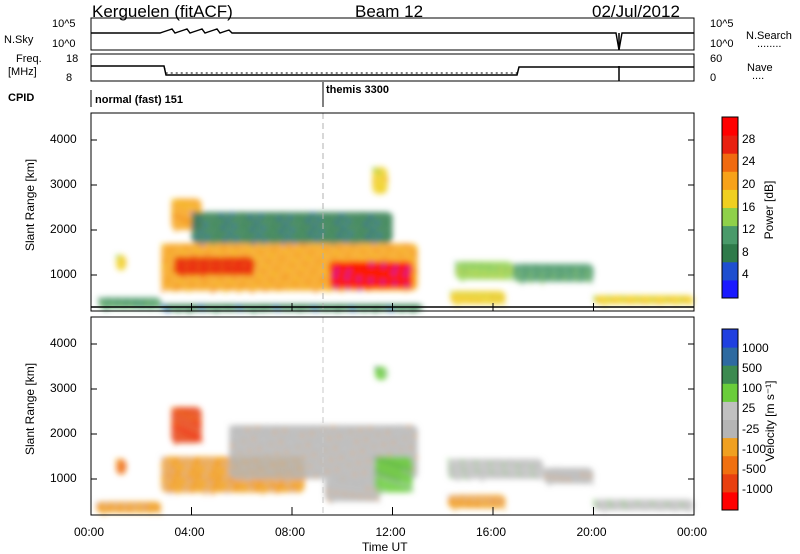 This screenshot has width=800, height=554. I want to click on velocity-ytick-label-0: 1000, so click(63, 478).